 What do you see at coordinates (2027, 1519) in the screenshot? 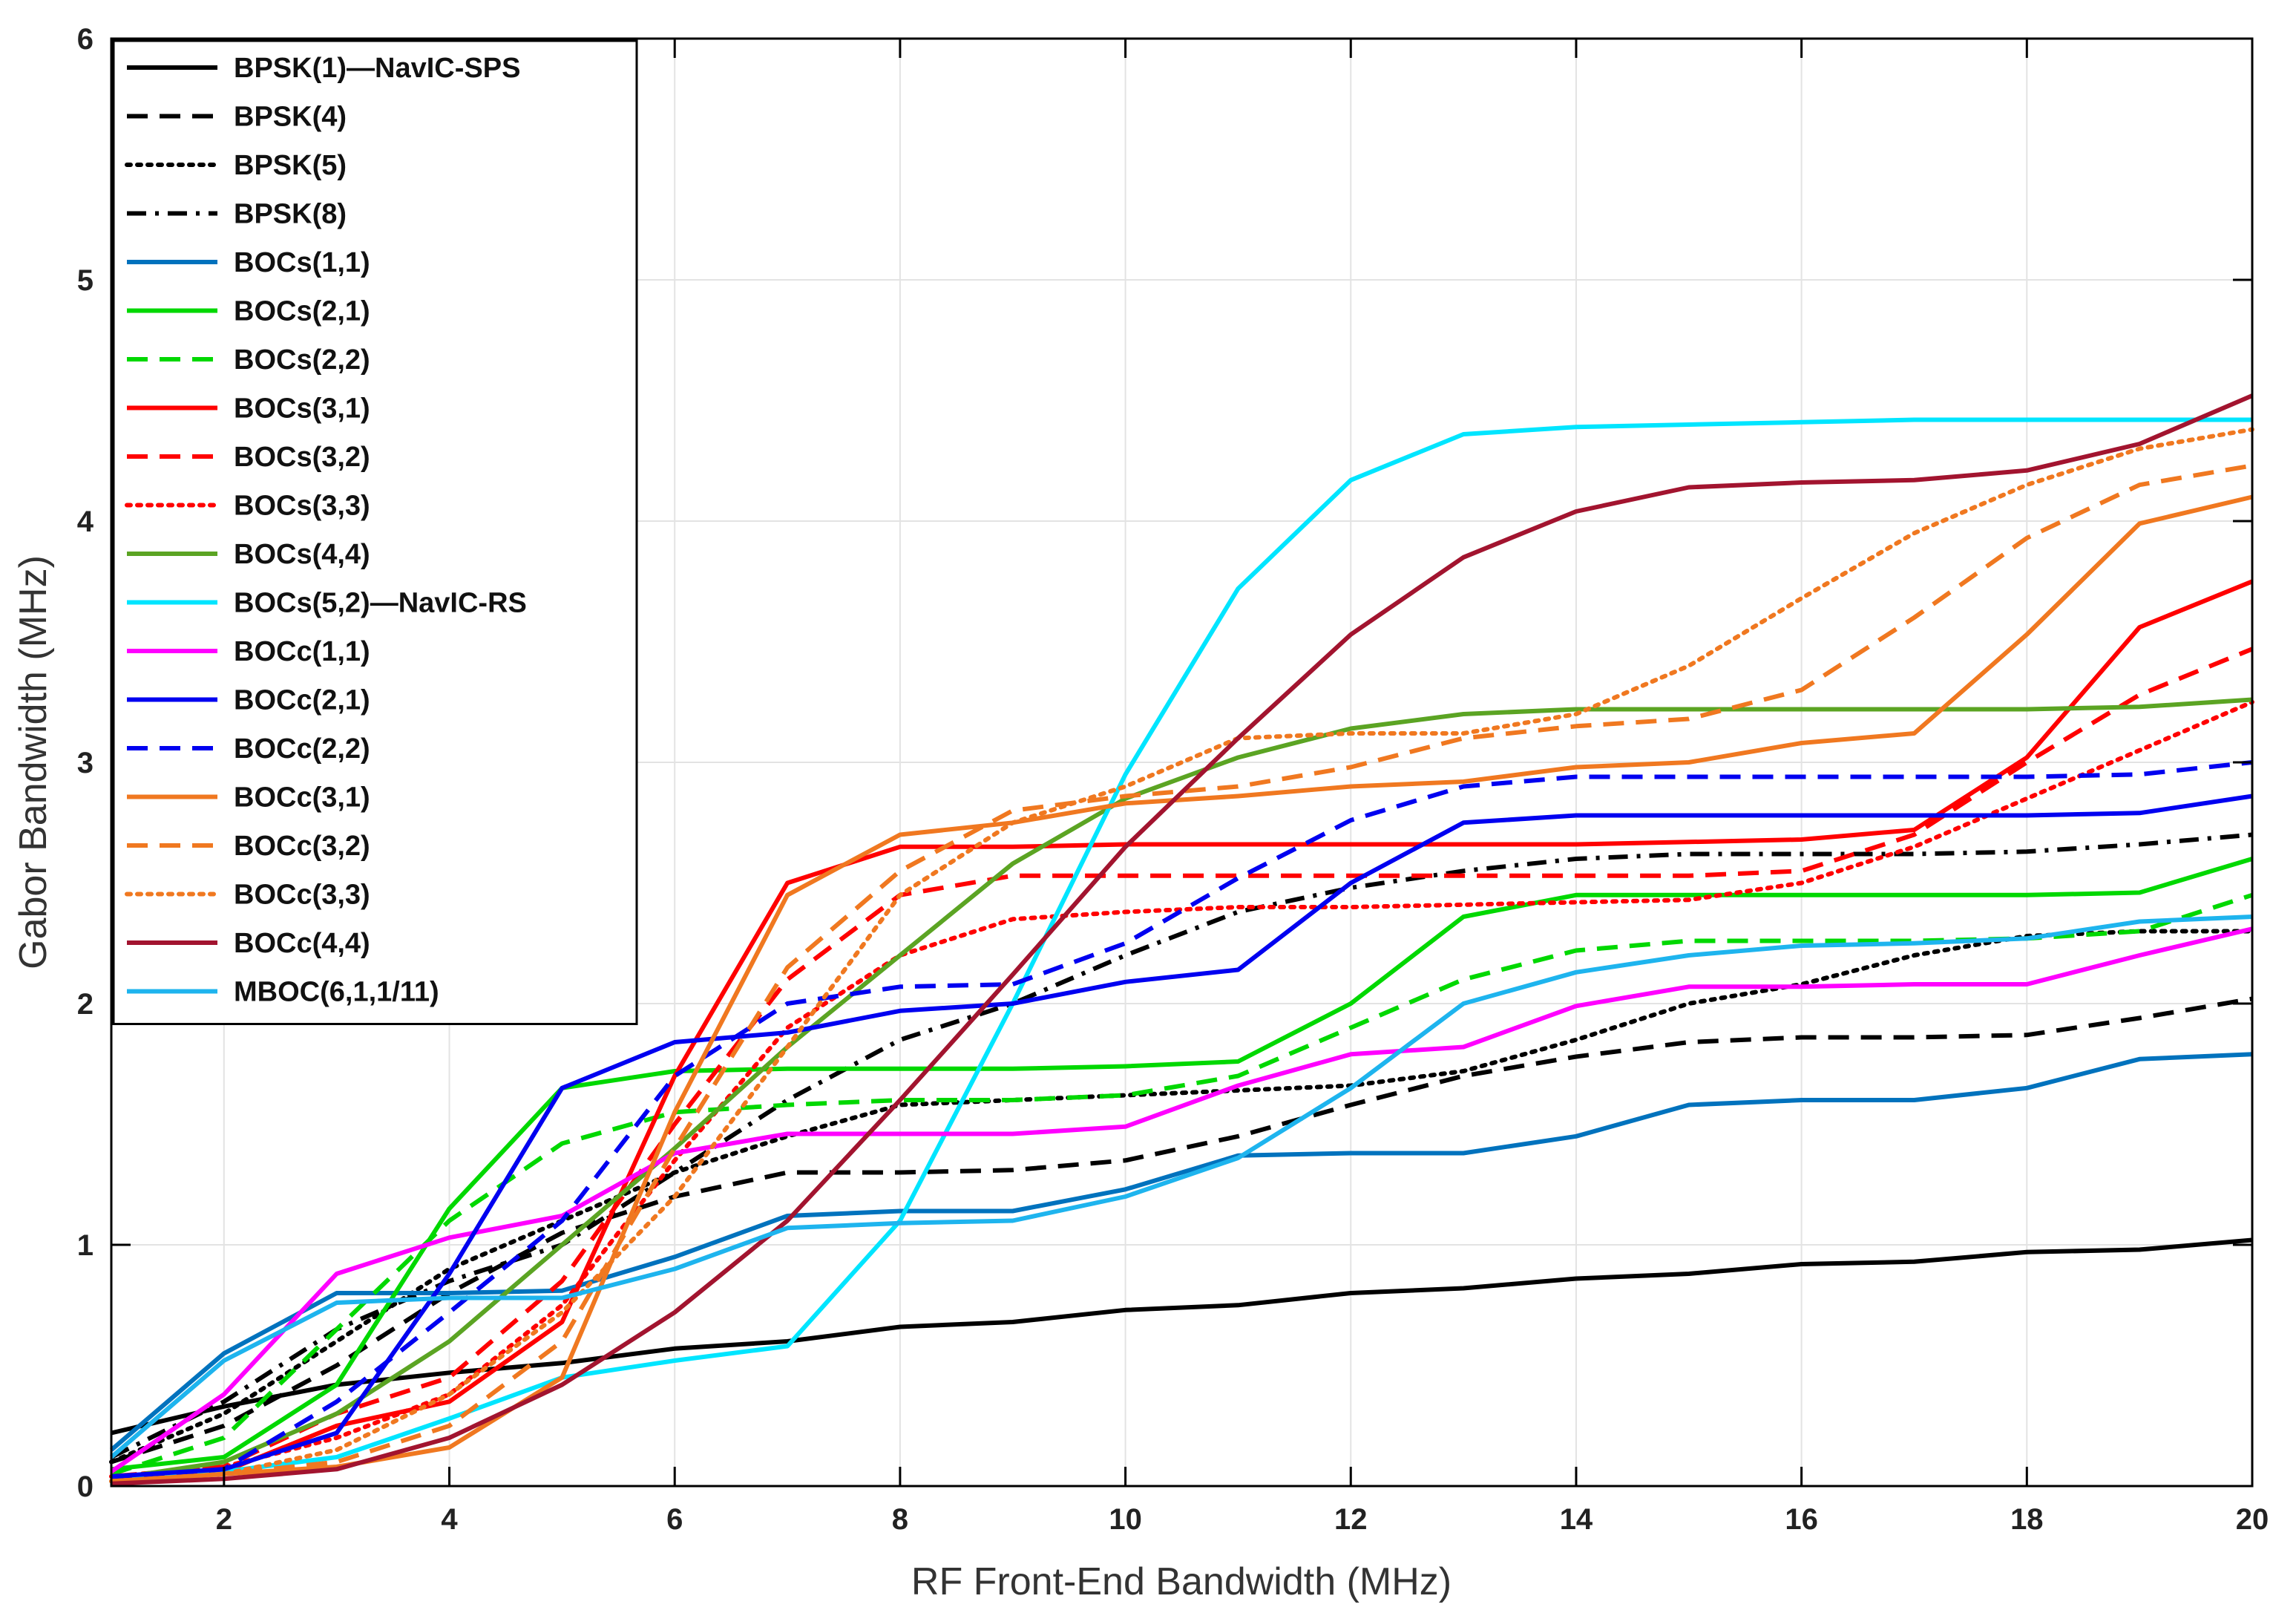
I see `x-tick-label: 18` at bounding box center [2027, 1519].